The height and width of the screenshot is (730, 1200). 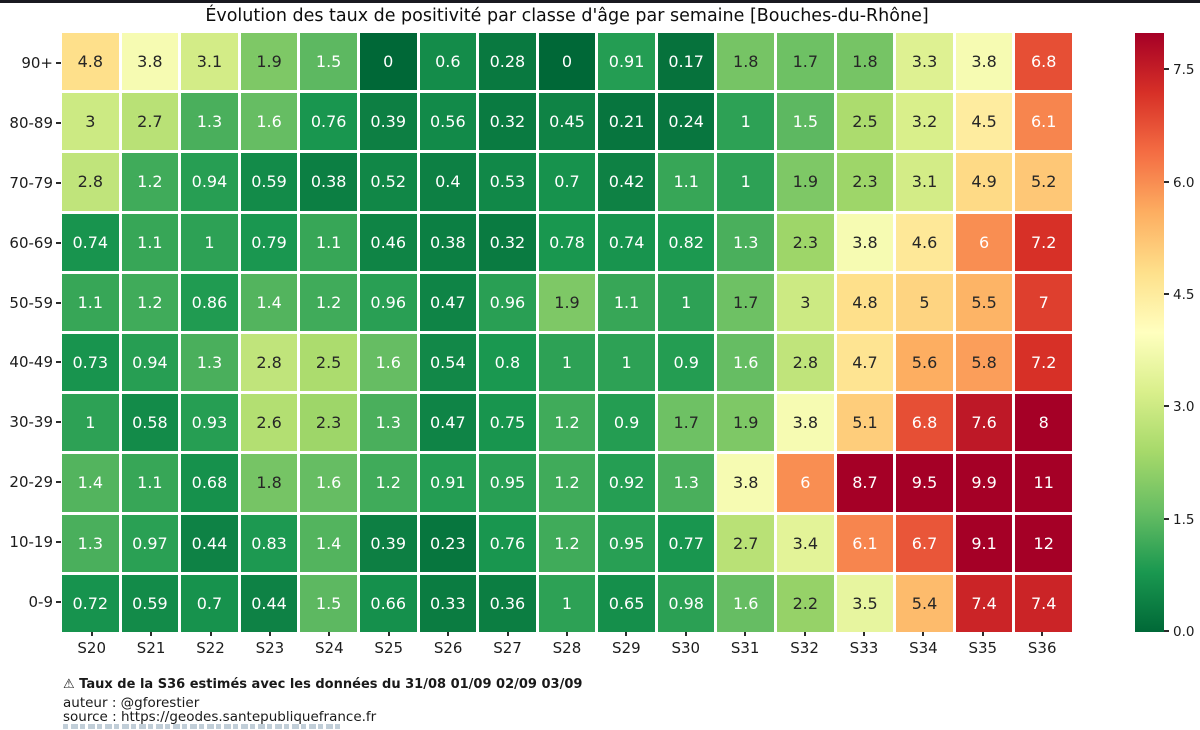 What do you see at coordinates (984, 543) in the screenshot?
I see `heatmap-cell: 9.1` at bounding box center [984, 543].